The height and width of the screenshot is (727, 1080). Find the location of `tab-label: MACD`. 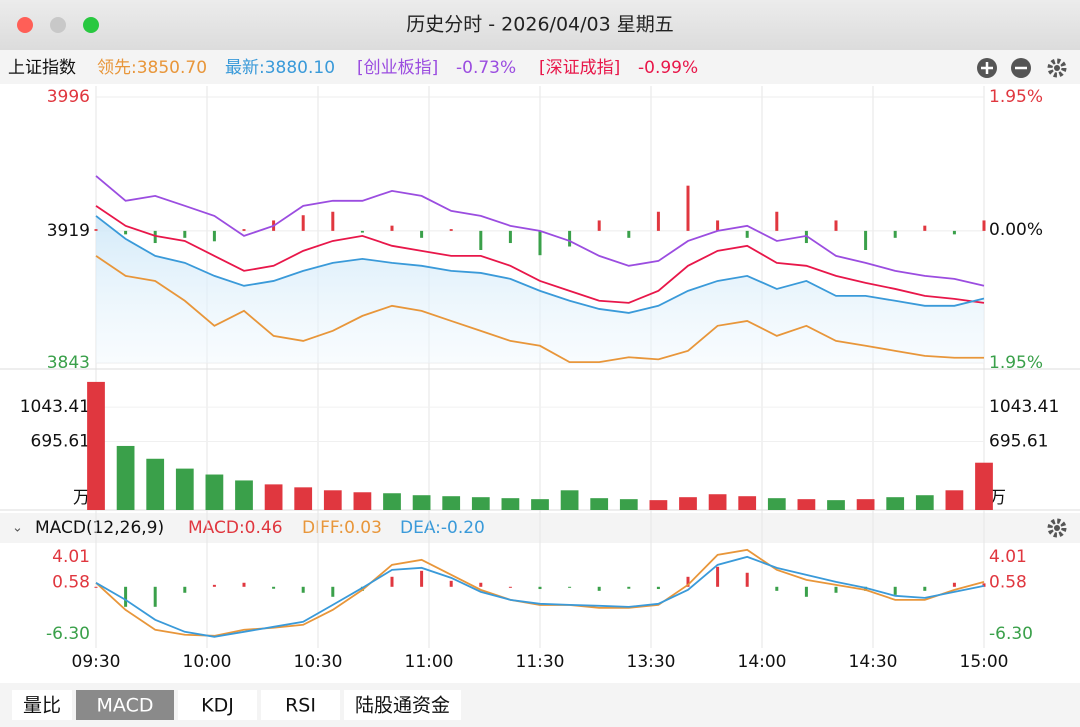

tab-label: MACD is located at coordinates (125, 706).